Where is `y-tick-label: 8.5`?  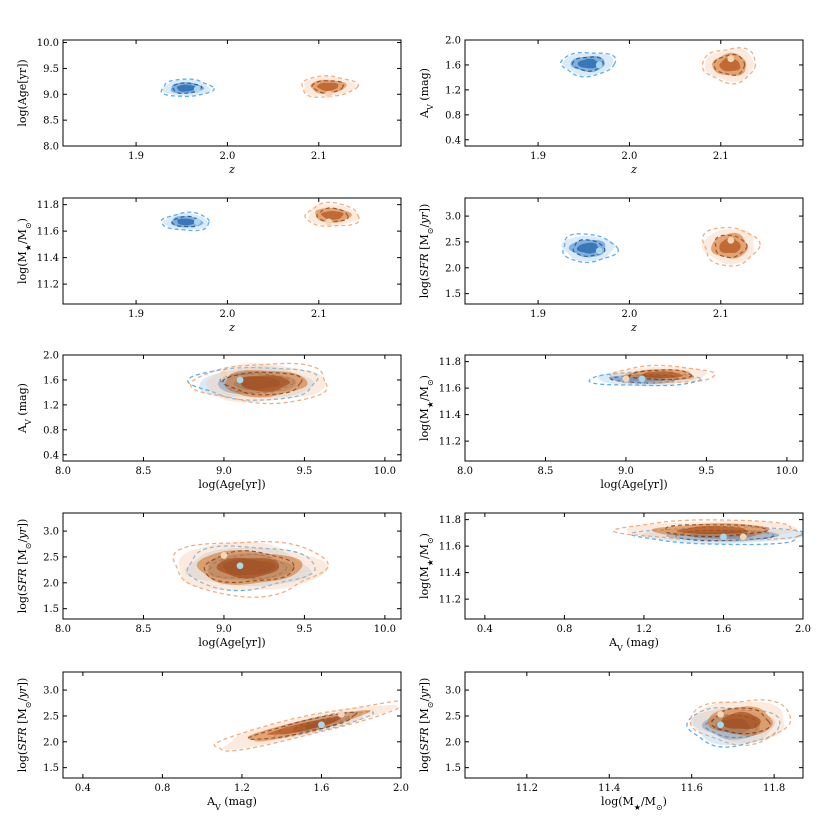 y-tick-label: 8.5 is located at coordinates (51, 121).